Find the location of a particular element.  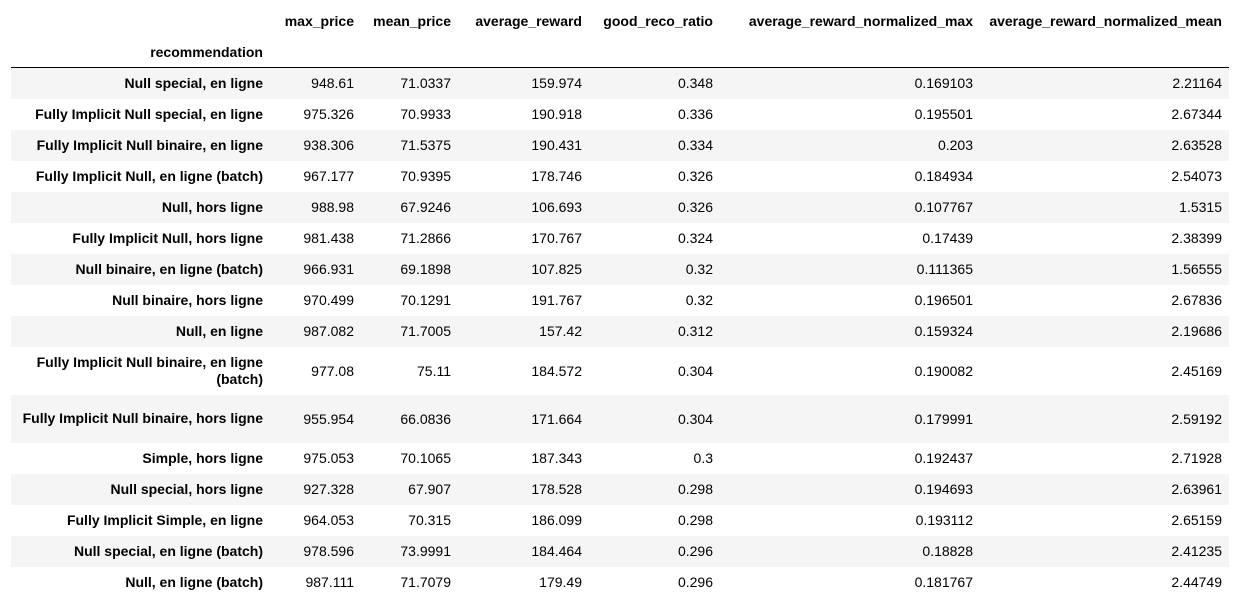

cell-average-reward: 187.343 is located at coordinates (556, 458).